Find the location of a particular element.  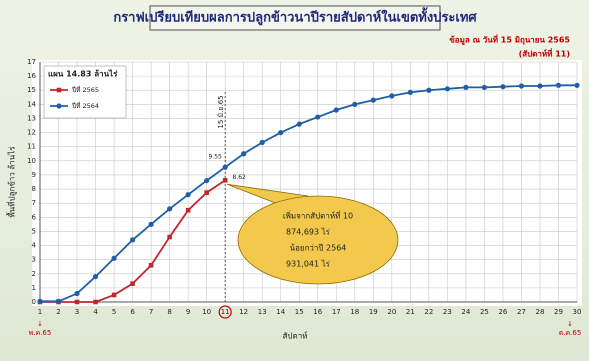

y-tick-label: 16 is located at coordinates (31, 76).